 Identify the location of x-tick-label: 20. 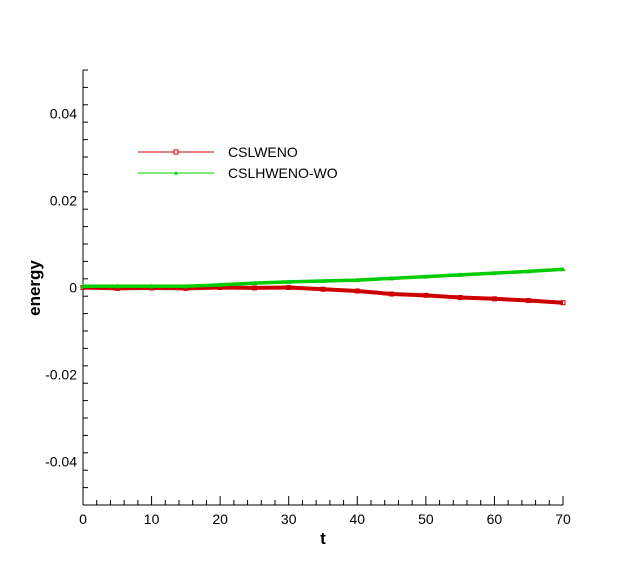
(220, 519).